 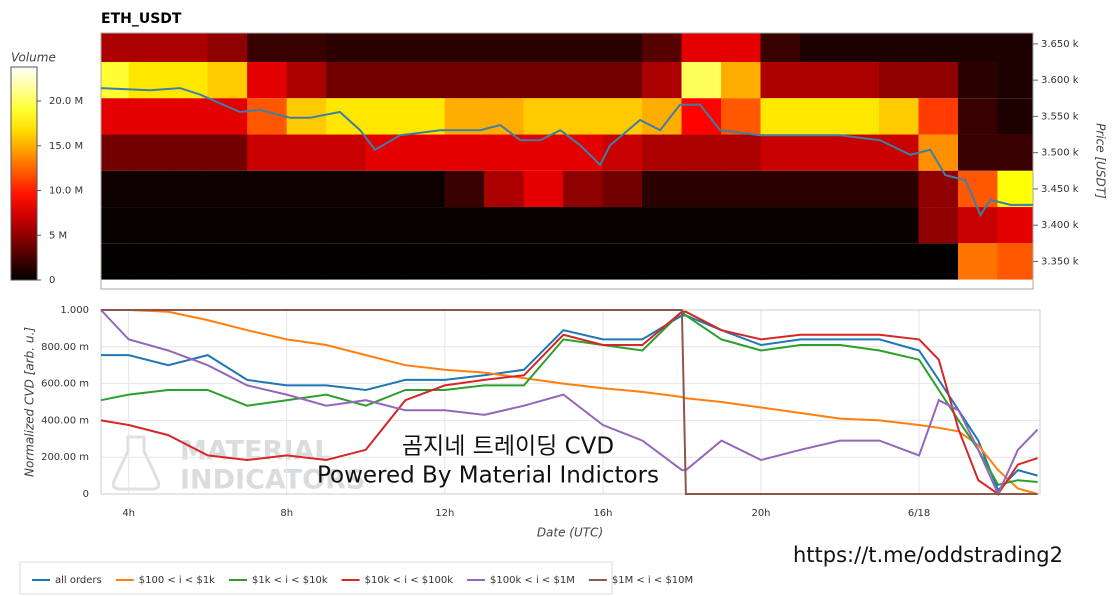 I want to click on y-tick-label: 3.500 k, so click(x=1060, y=153).